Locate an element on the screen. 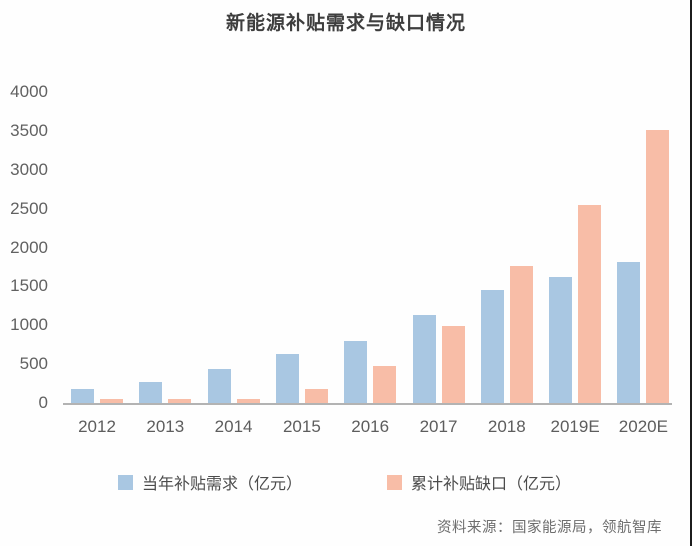 The image size is (692, 546). x-axis: 2012 2013 2014 2015 2016 2017 2018 2019E 2020E is located at coordinates (367, 429).